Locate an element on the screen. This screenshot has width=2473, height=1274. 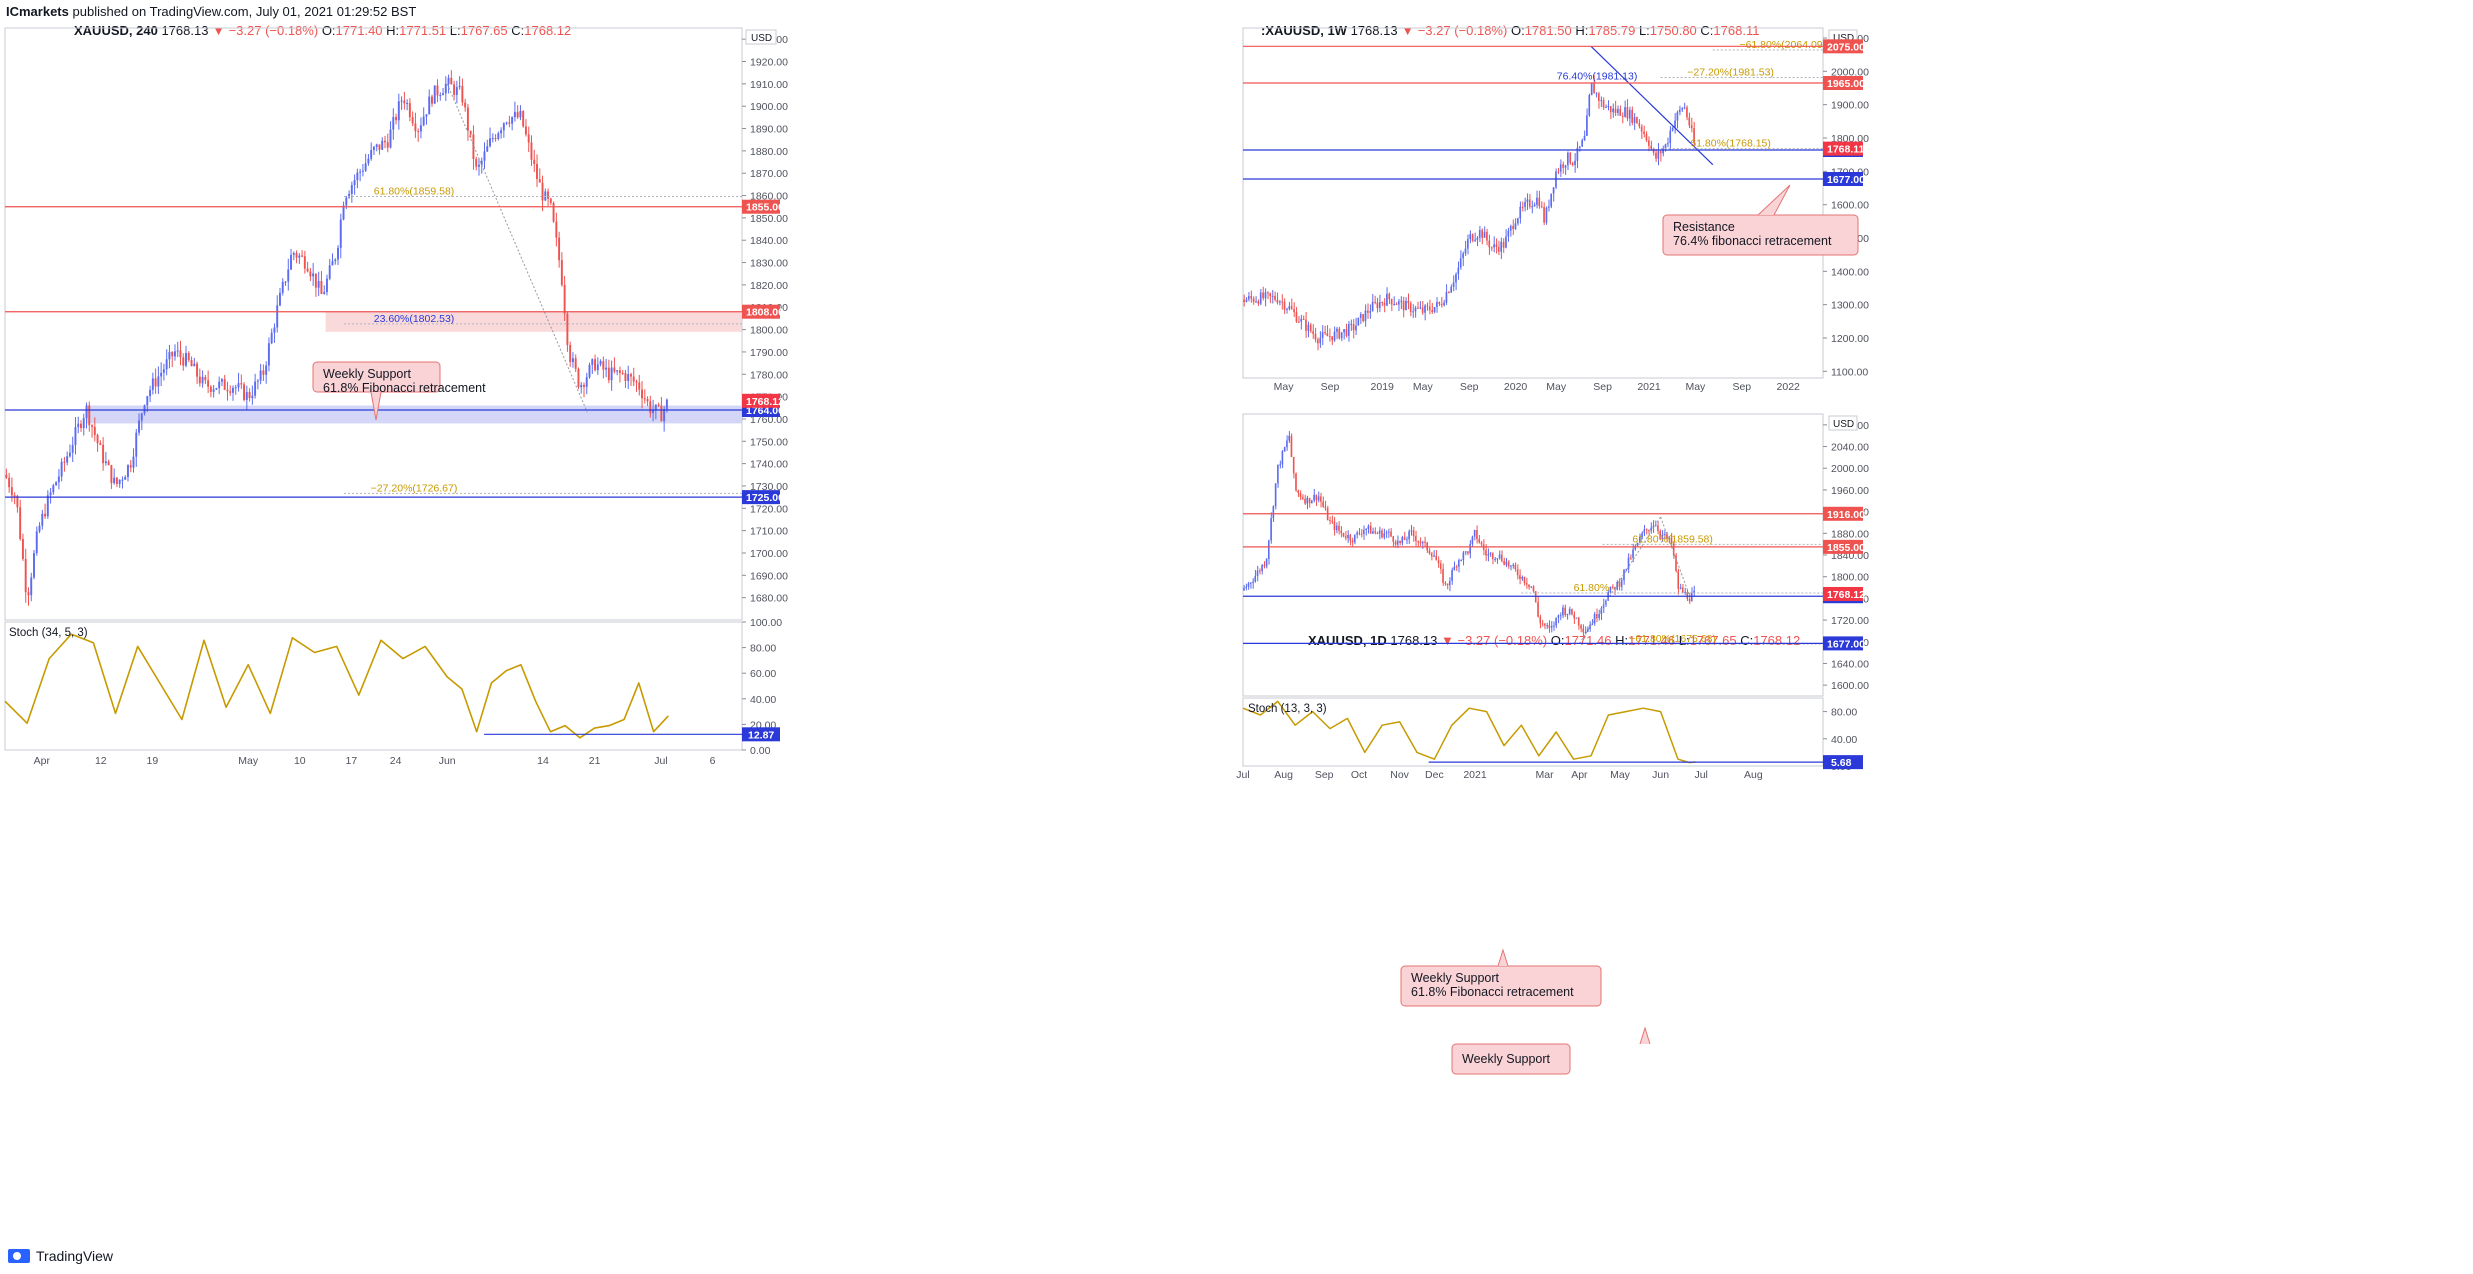
x-tick-label: May is located at coordinates (1423, 387).